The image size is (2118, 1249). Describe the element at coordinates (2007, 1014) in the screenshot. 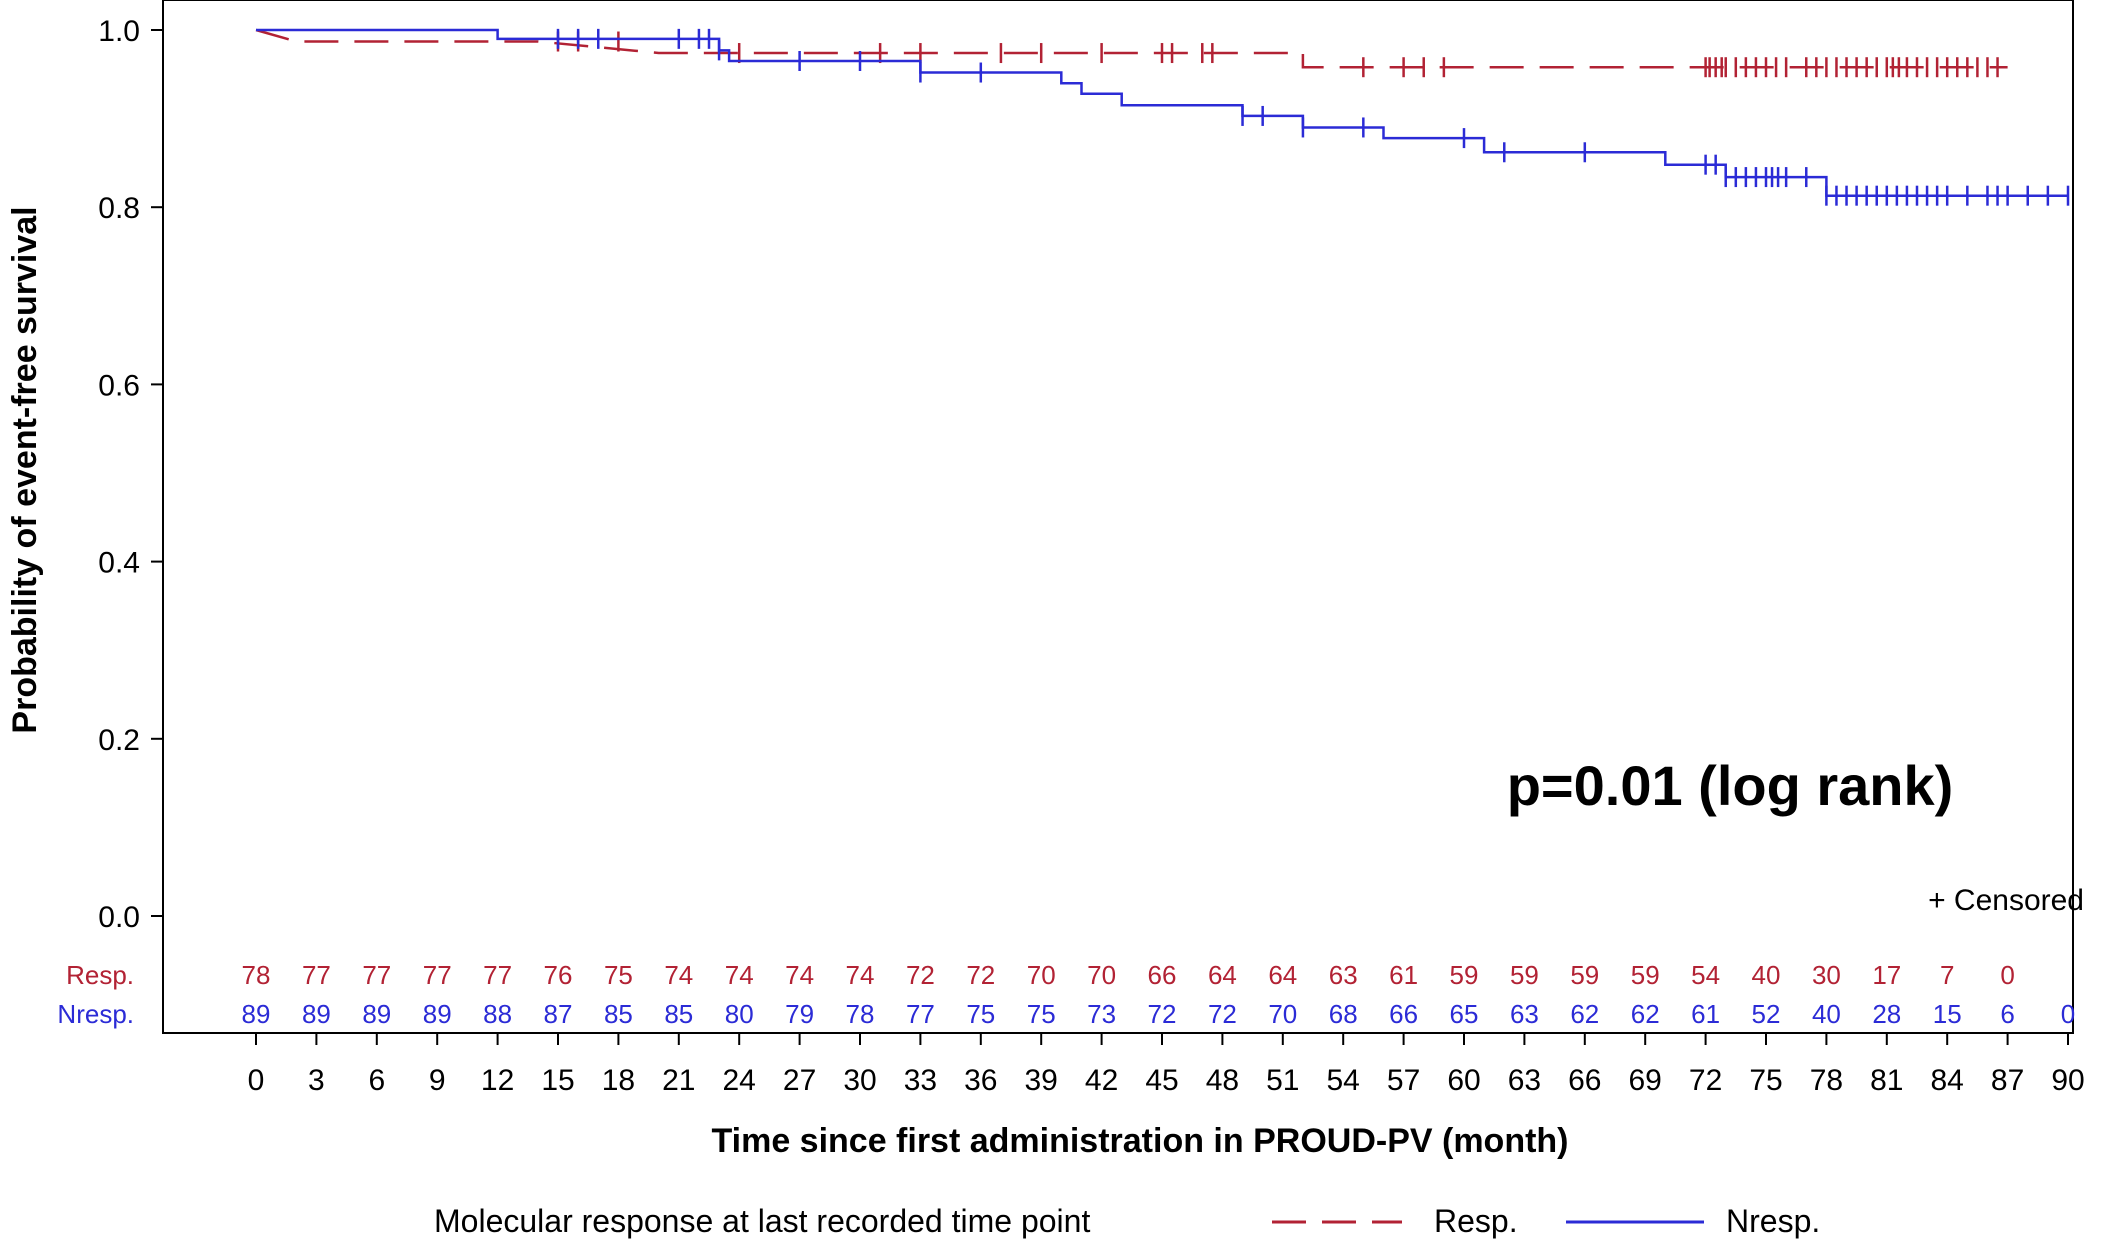

I see `risk-value: 6` at that location.